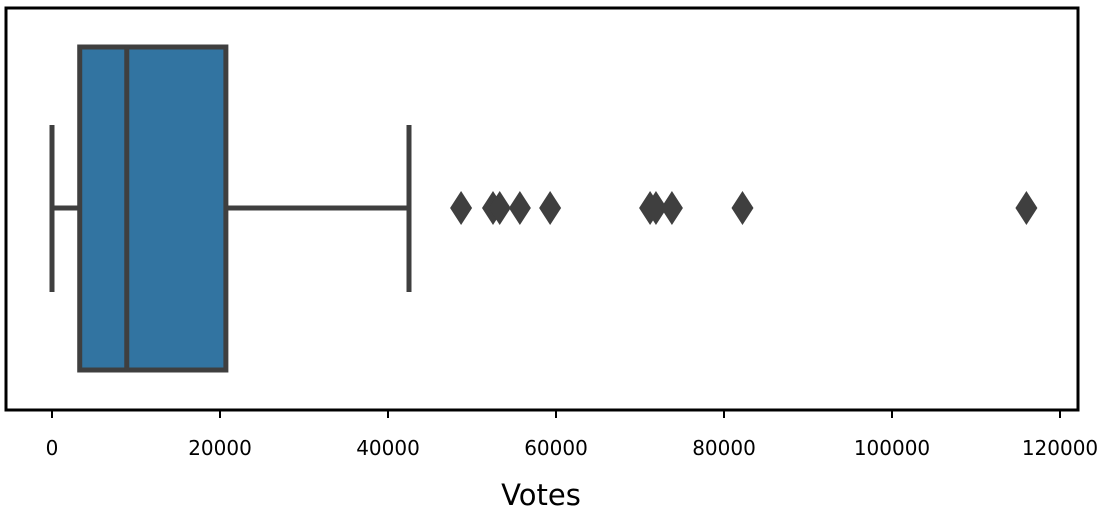  What do you see at coordinates (220, 448) in the screenshot?
I see `x-tick-label: 20000` at bounding box center [220, 448].